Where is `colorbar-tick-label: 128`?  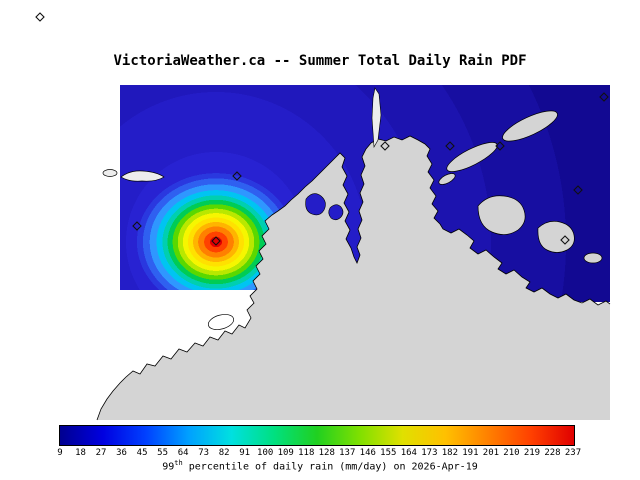 colorbar-tick-label: 128 is located at coordinates (326, 453).